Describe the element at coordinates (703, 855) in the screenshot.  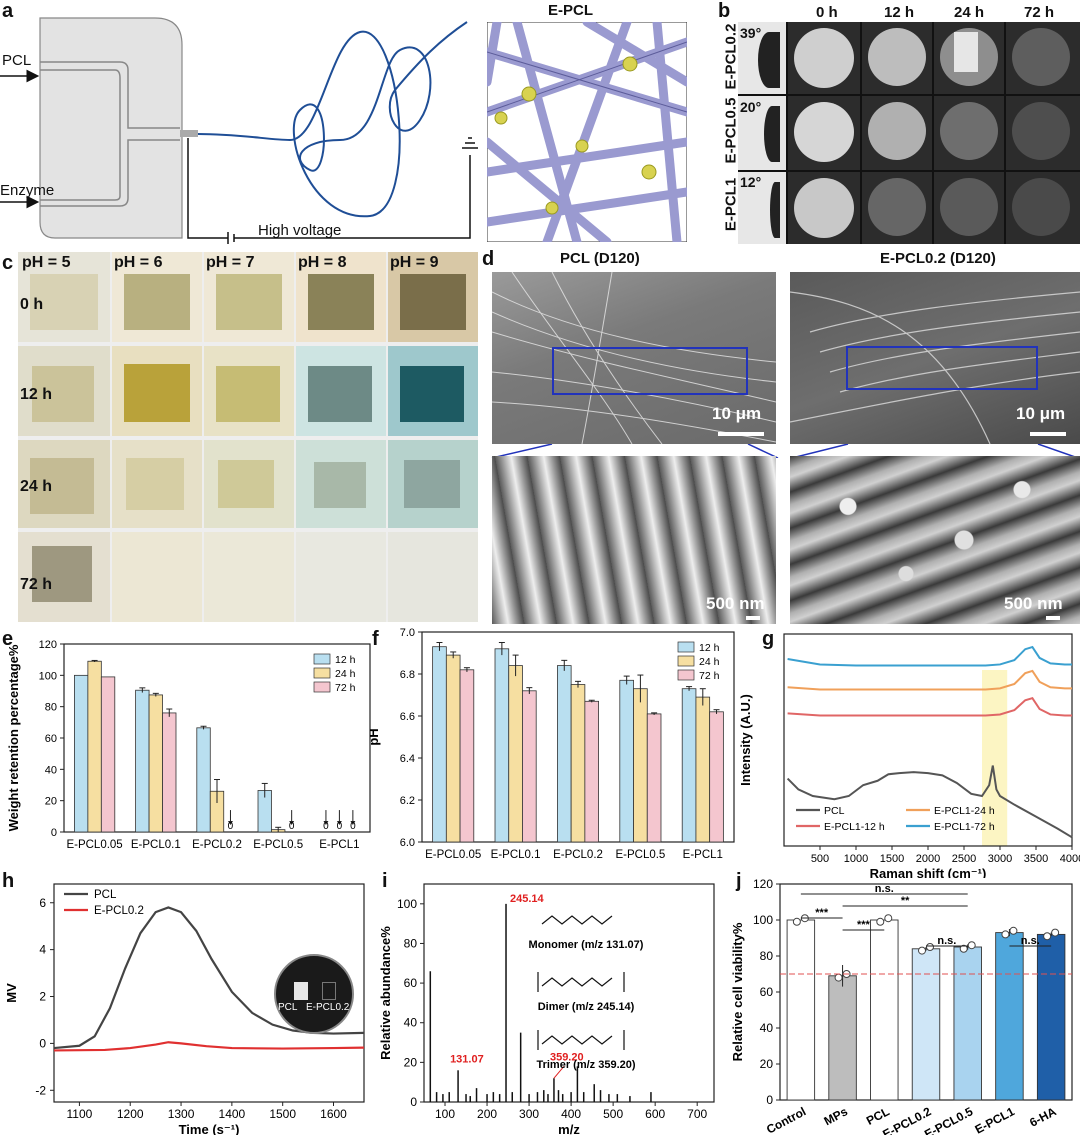
I see `x-tick-label: E-PCL1` at that location.